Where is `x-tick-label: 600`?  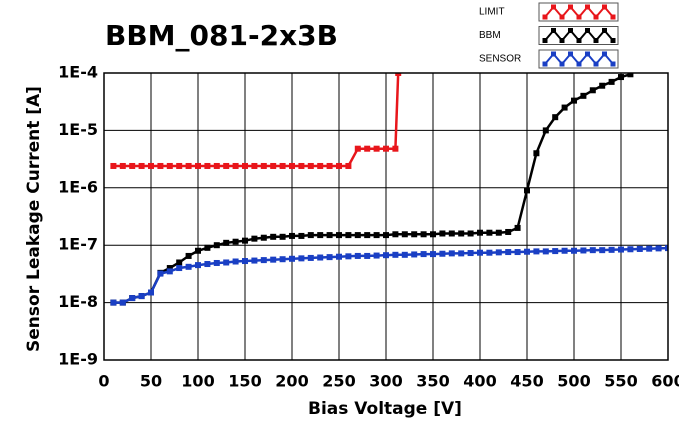 x-tick-label: 600 is located at coordinates (665, 381).